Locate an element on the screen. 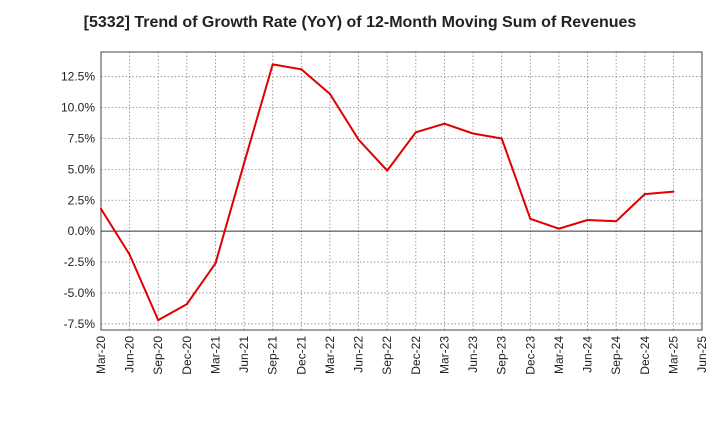 This screenshot has width=720, height=440. x-tick-label: Jun-25 is located at coordinates (702, 354).